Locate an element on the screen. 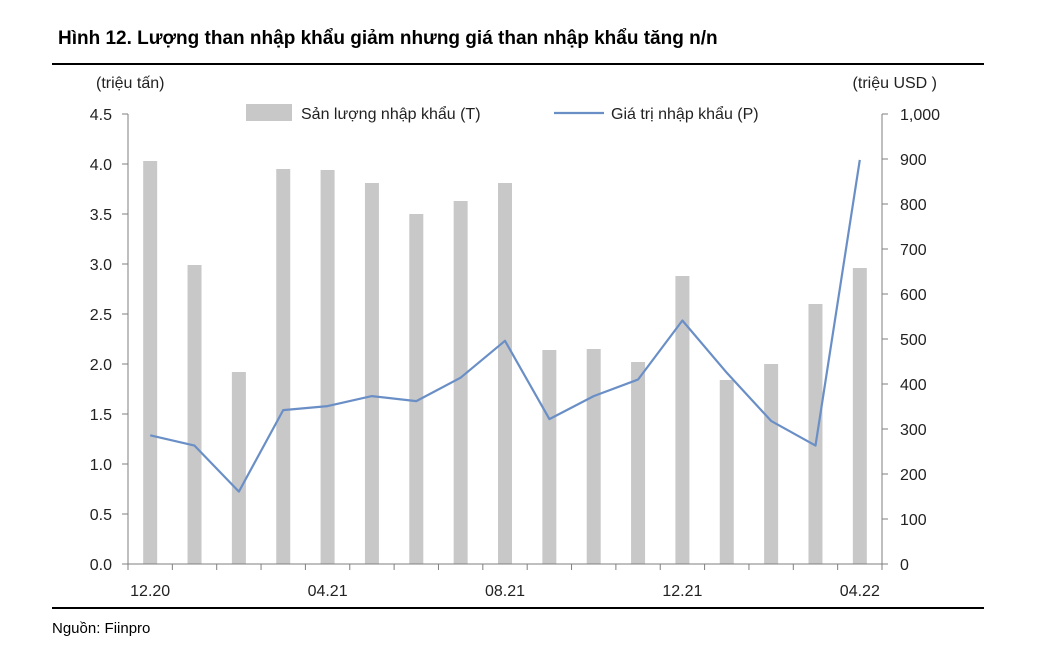 The image size is (1042, 666). right-tick-label: 0 is located at coordinates (904, 565).